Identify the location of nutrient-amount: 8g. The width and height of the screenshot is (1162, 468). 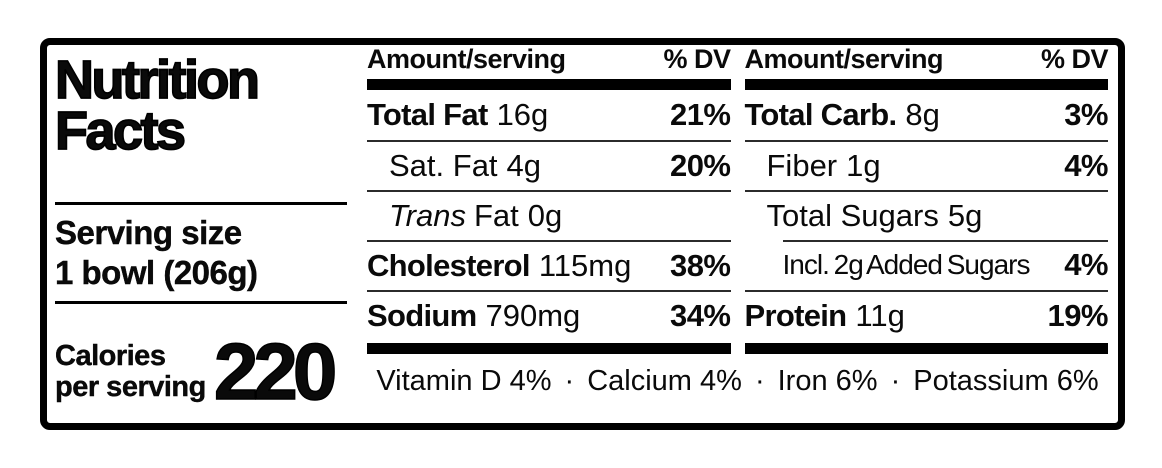
(922, 114).